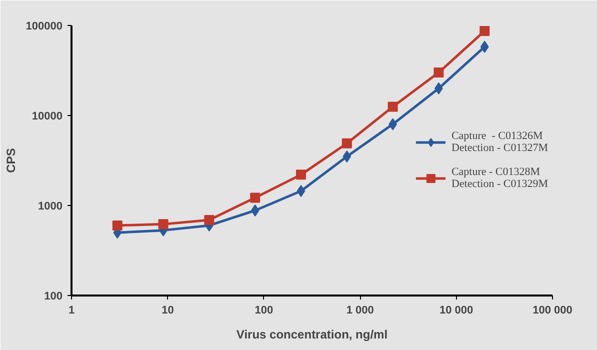 Image resolution: width=597 pixels, height=350 pixels. Describe the element at coordinates (53, 296) in the screenshot. I see `y-tick-label: 100` at that location.